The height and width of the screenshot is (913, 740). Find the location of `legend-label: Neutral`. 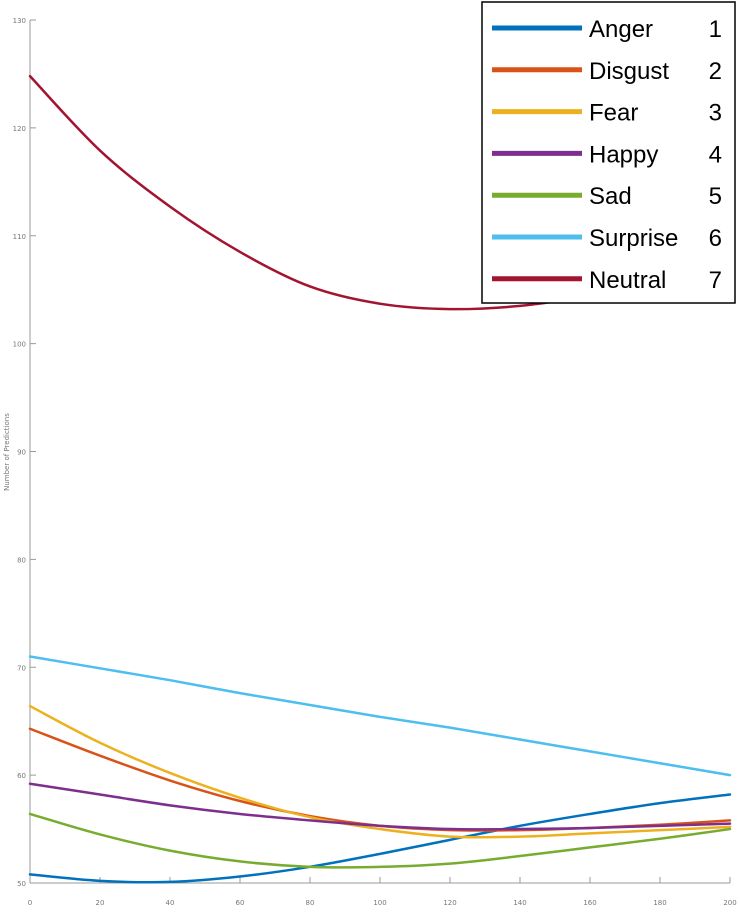

legend-label: Neutral is located at coordinates (627, 280).